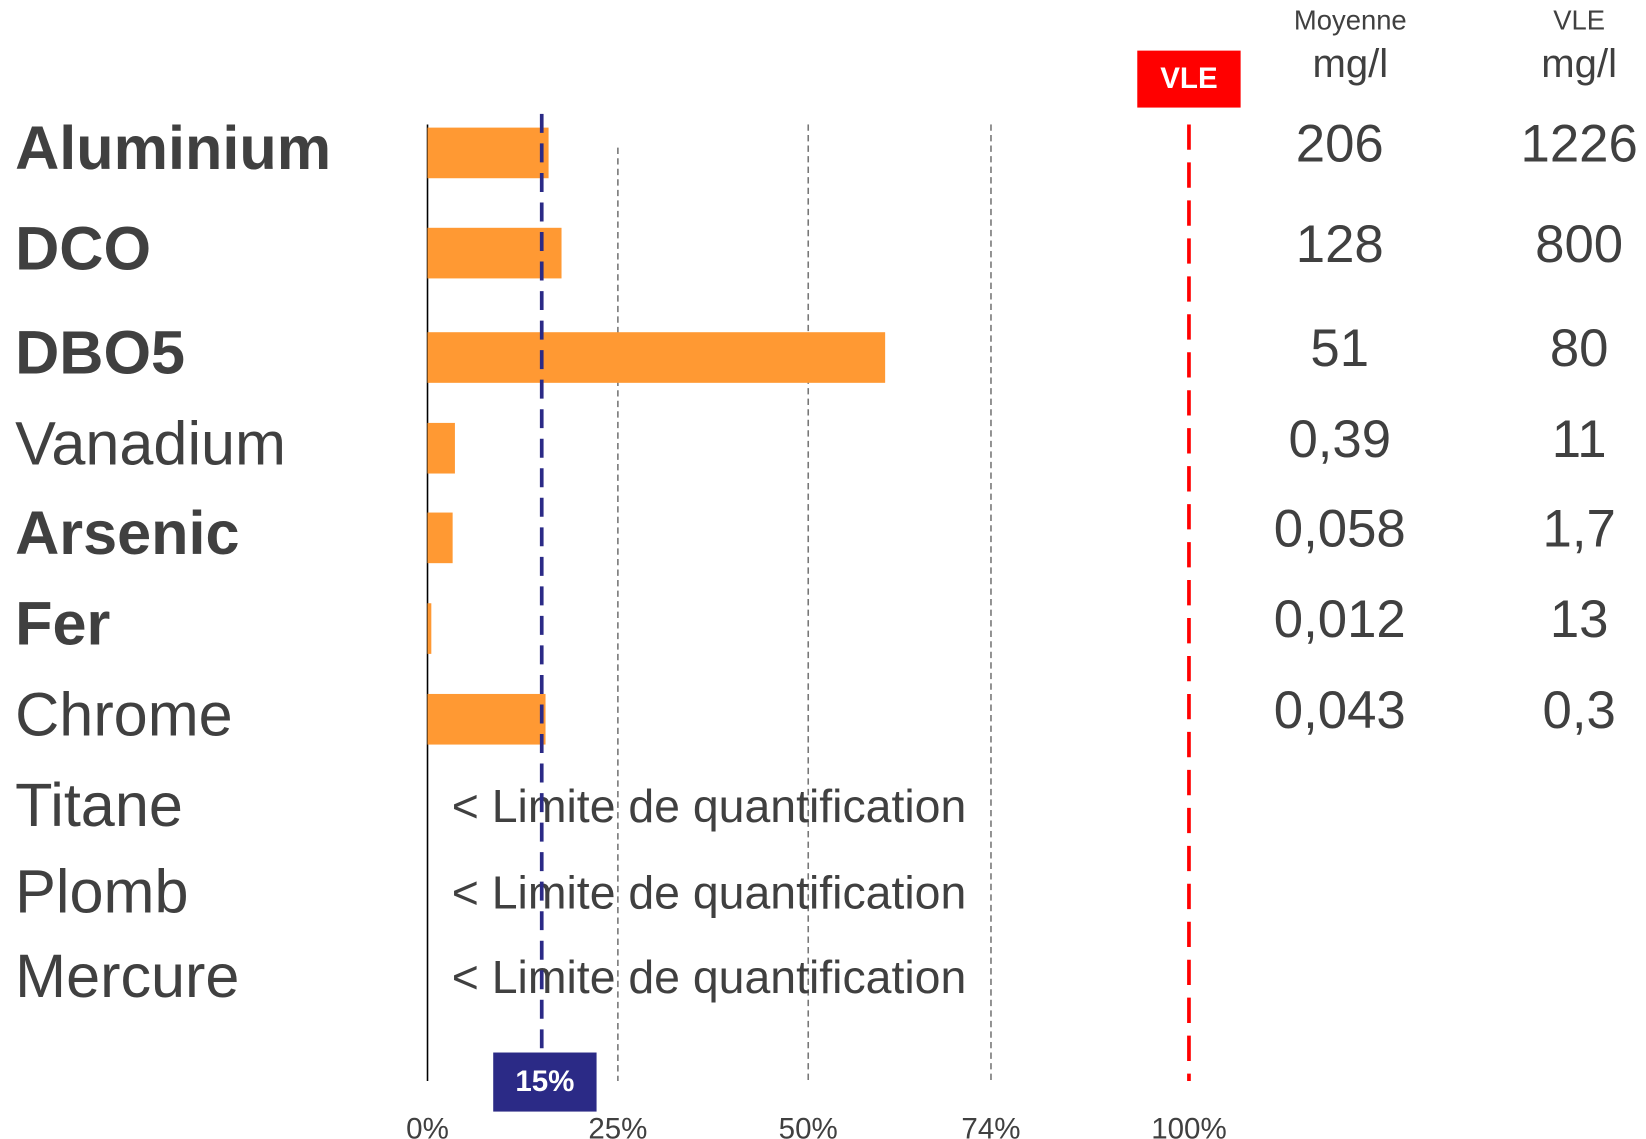 This screenshot has width=1646, height=1139. I want to click on category-label: Chrome, so click(124, 714).